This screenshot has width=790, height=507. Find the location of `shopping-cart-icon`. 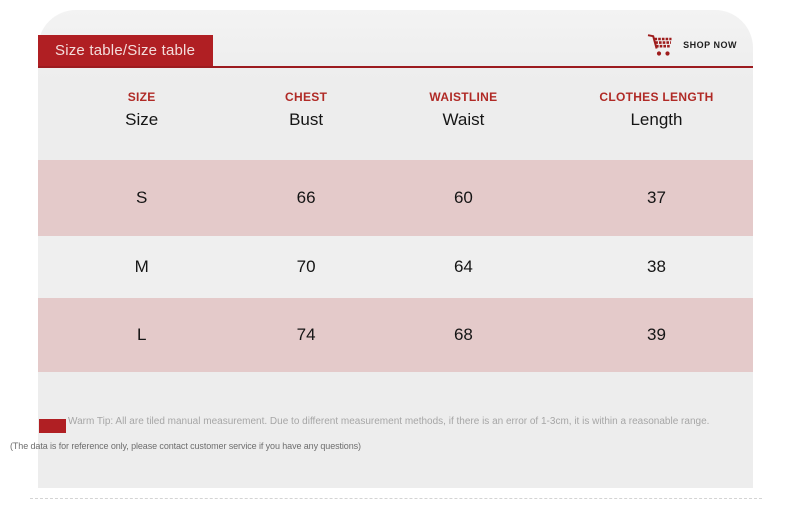

shopping-cart-icon is located at coordinates (660, 45).